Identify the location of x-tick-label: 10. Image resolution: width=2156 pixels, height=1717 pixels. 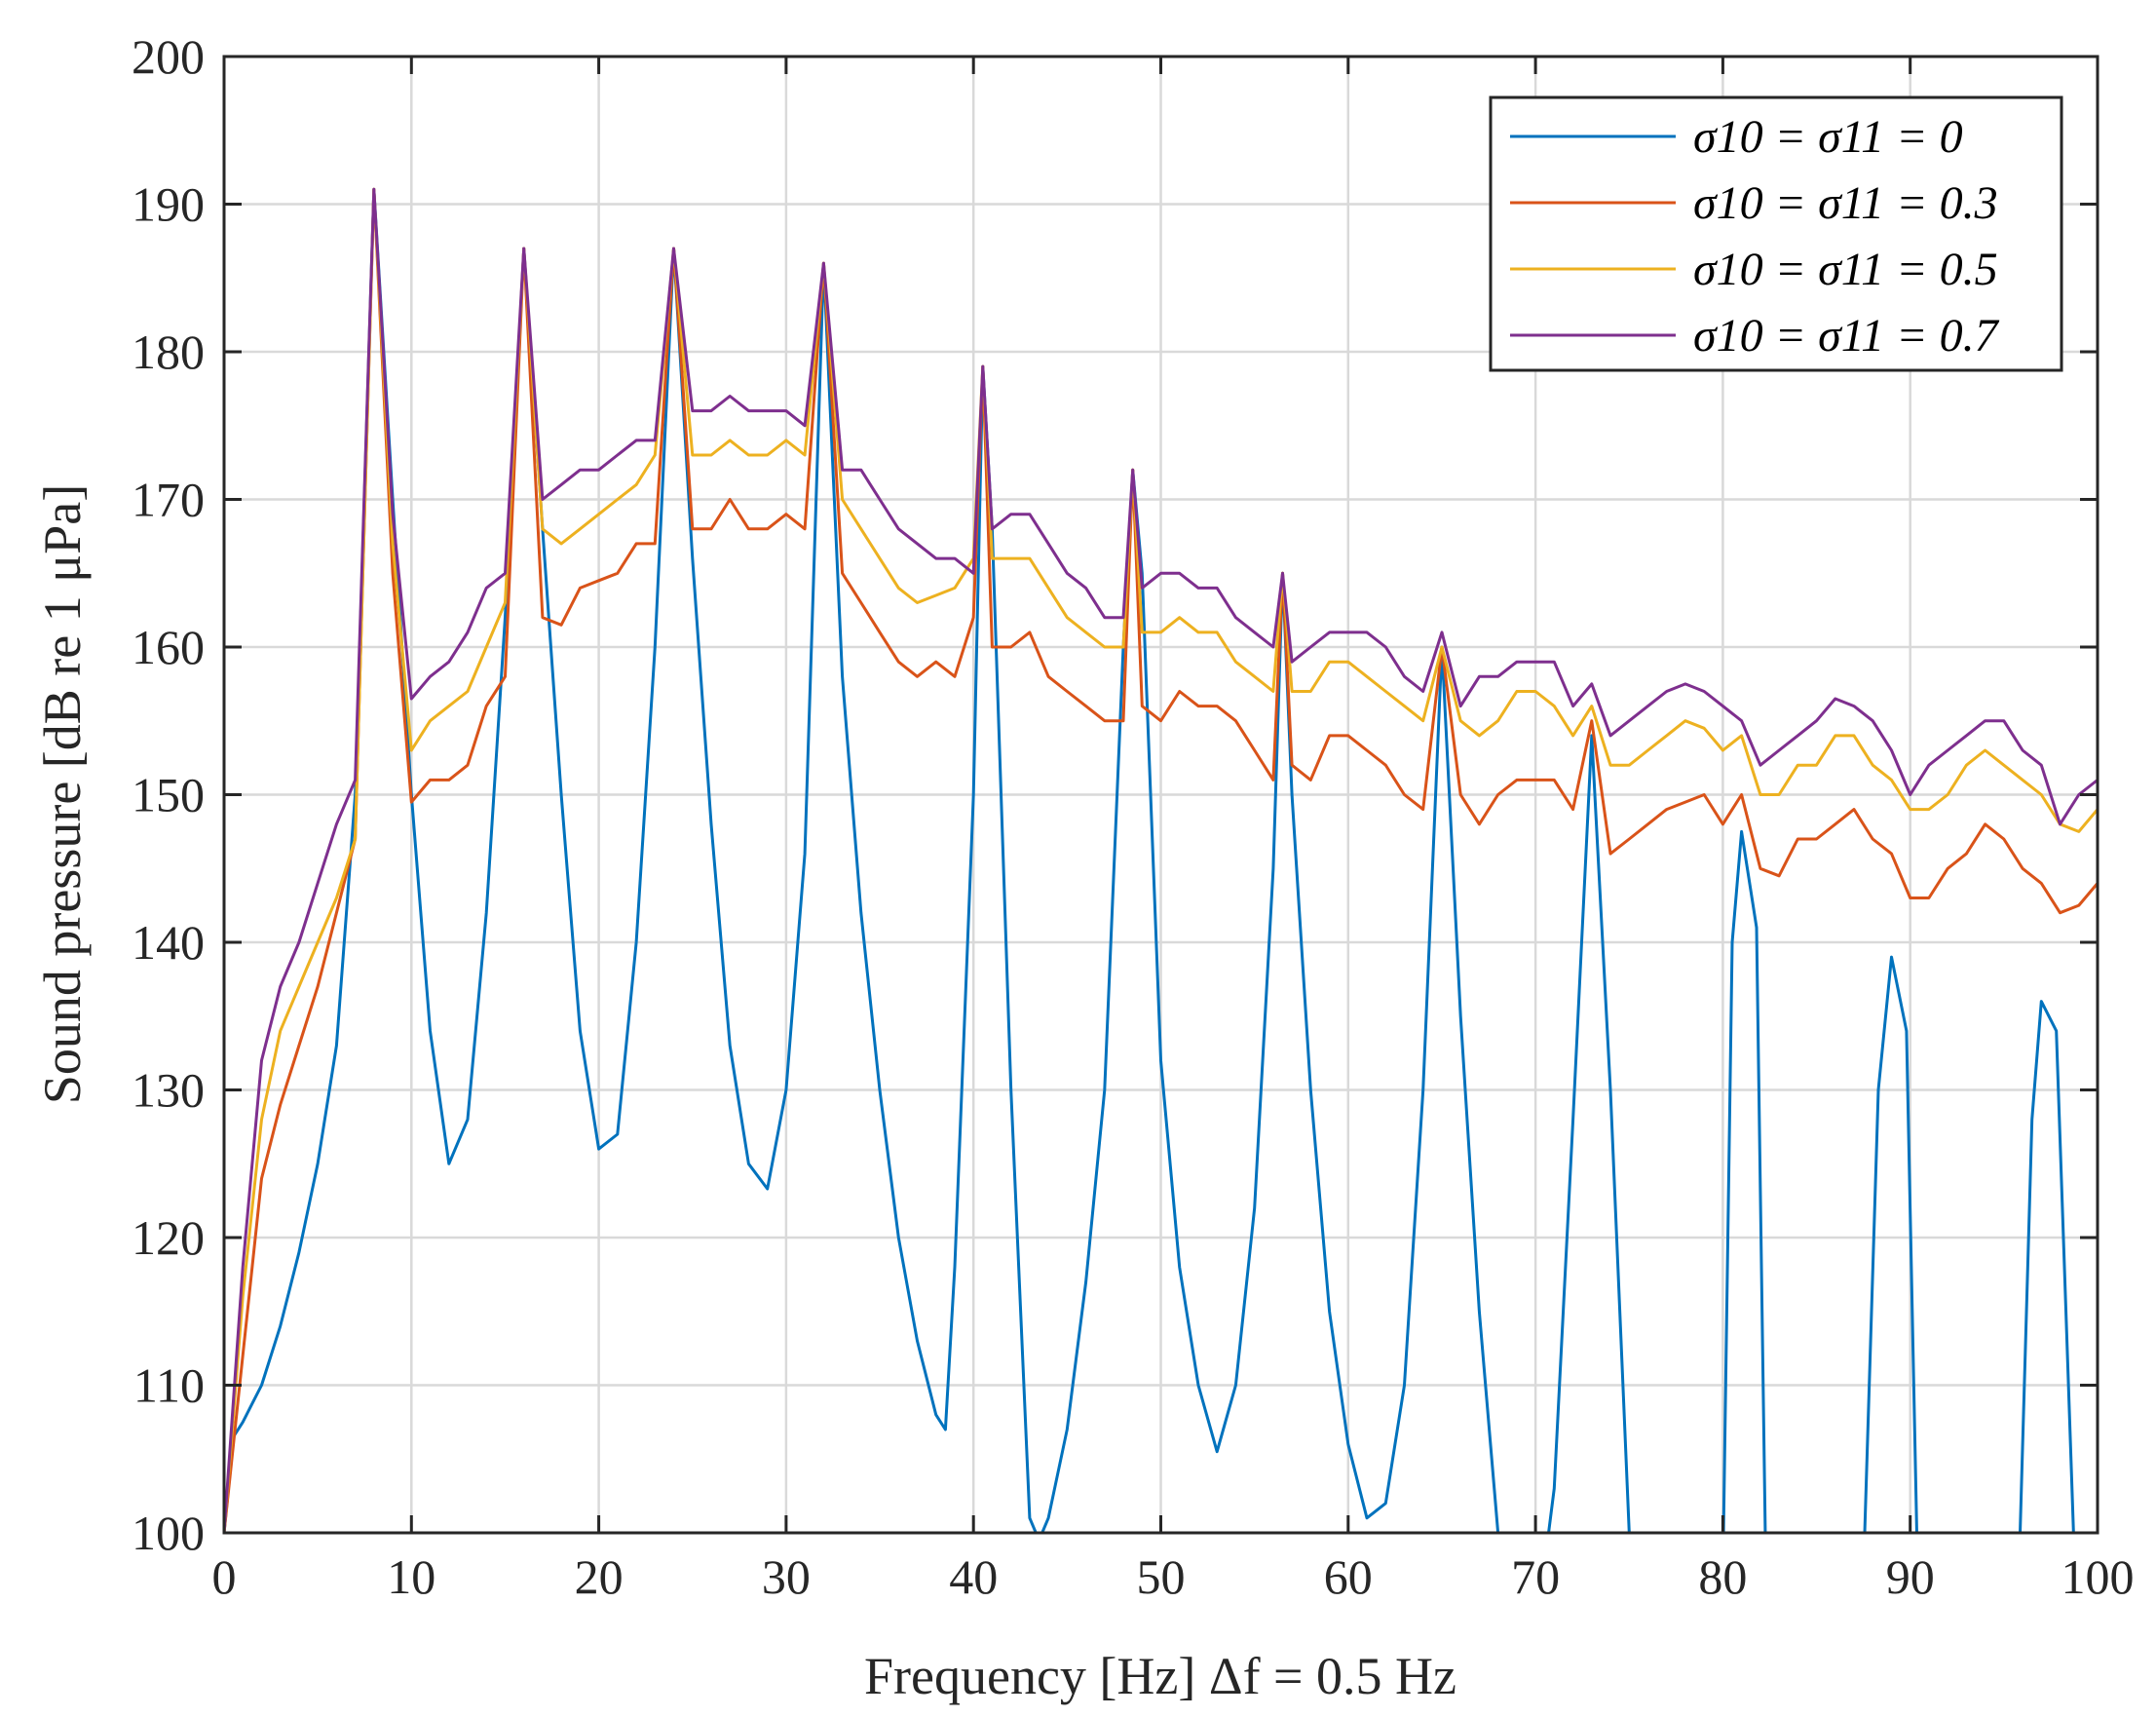
(411, 1576).